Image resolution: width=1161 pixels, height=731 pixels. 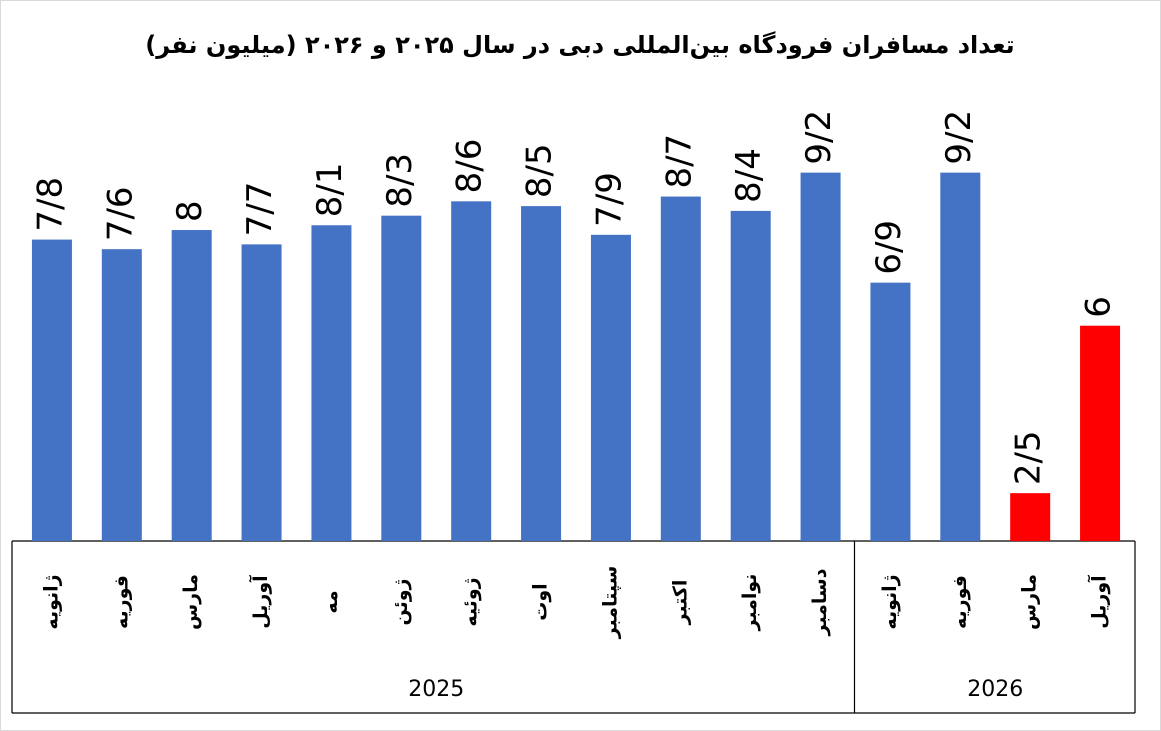 What do you see at coordinates (190, 211) in the screenshot?
I see `value-label: 8` at bounding box center [190, 211].